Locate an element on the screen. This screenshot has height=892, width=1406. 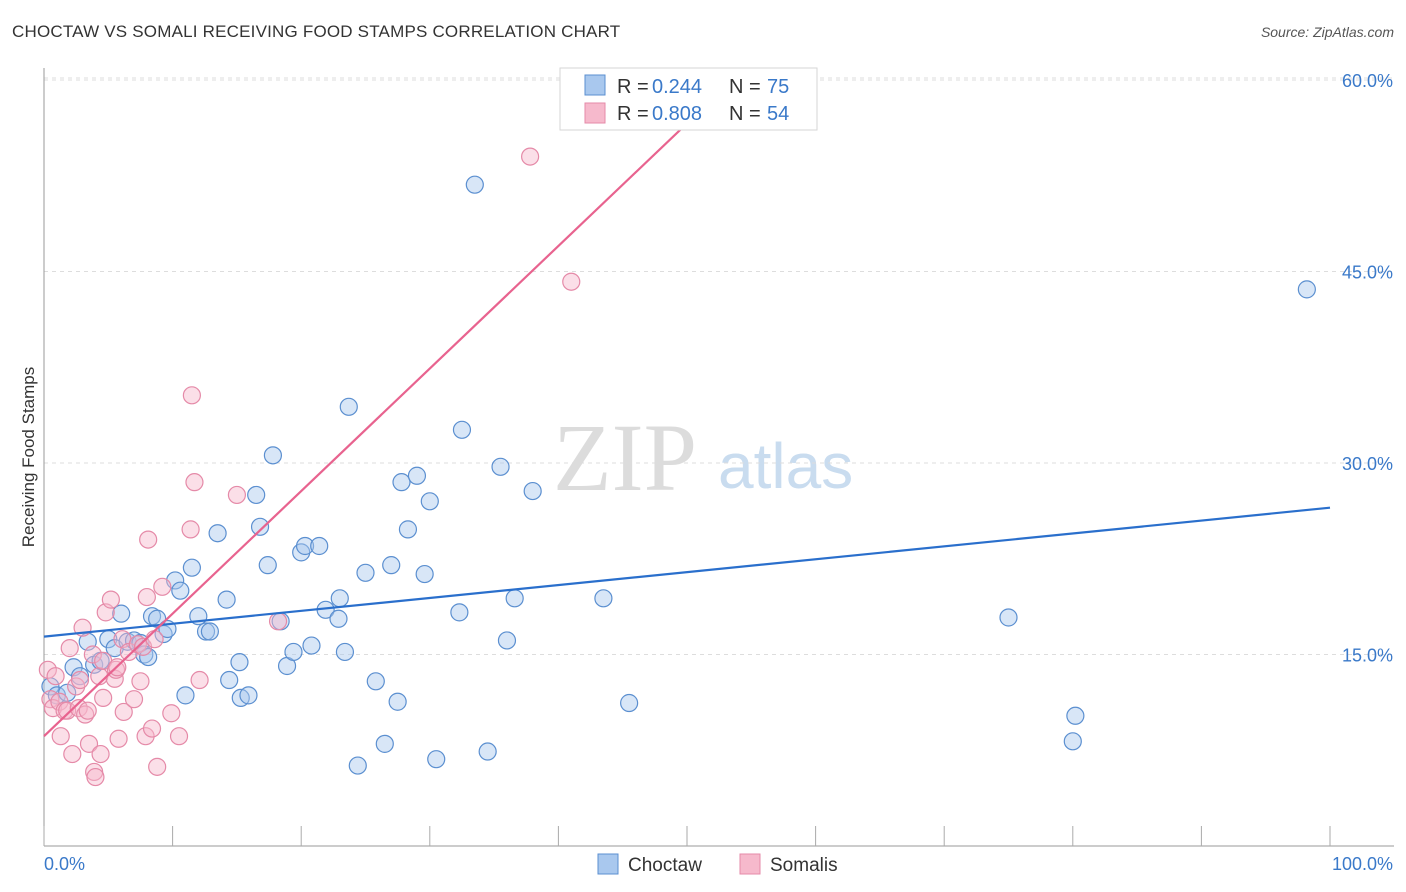
series-legend: Choctaw Somalis is located at coordinates (717, 864).